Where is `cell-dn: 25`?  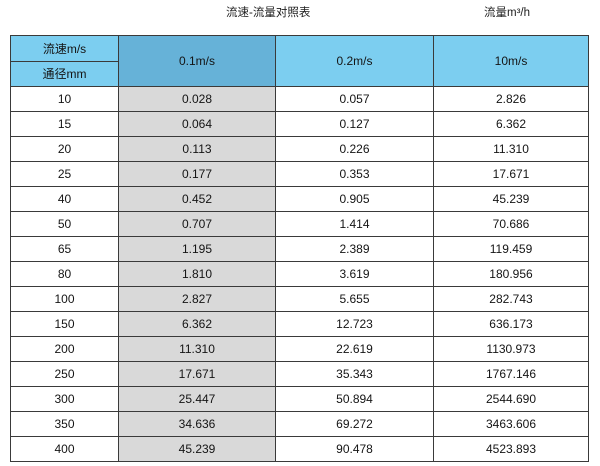 cell-dn: 25 is located at coordinates (64, 174).